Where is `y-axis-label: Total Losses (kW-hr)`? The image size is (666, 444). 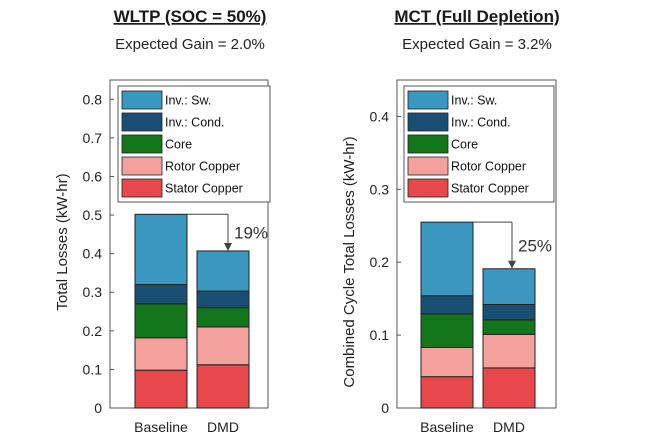
y-axis-label: Total Losses (kW-hr) is located at coordinates (62, 241).